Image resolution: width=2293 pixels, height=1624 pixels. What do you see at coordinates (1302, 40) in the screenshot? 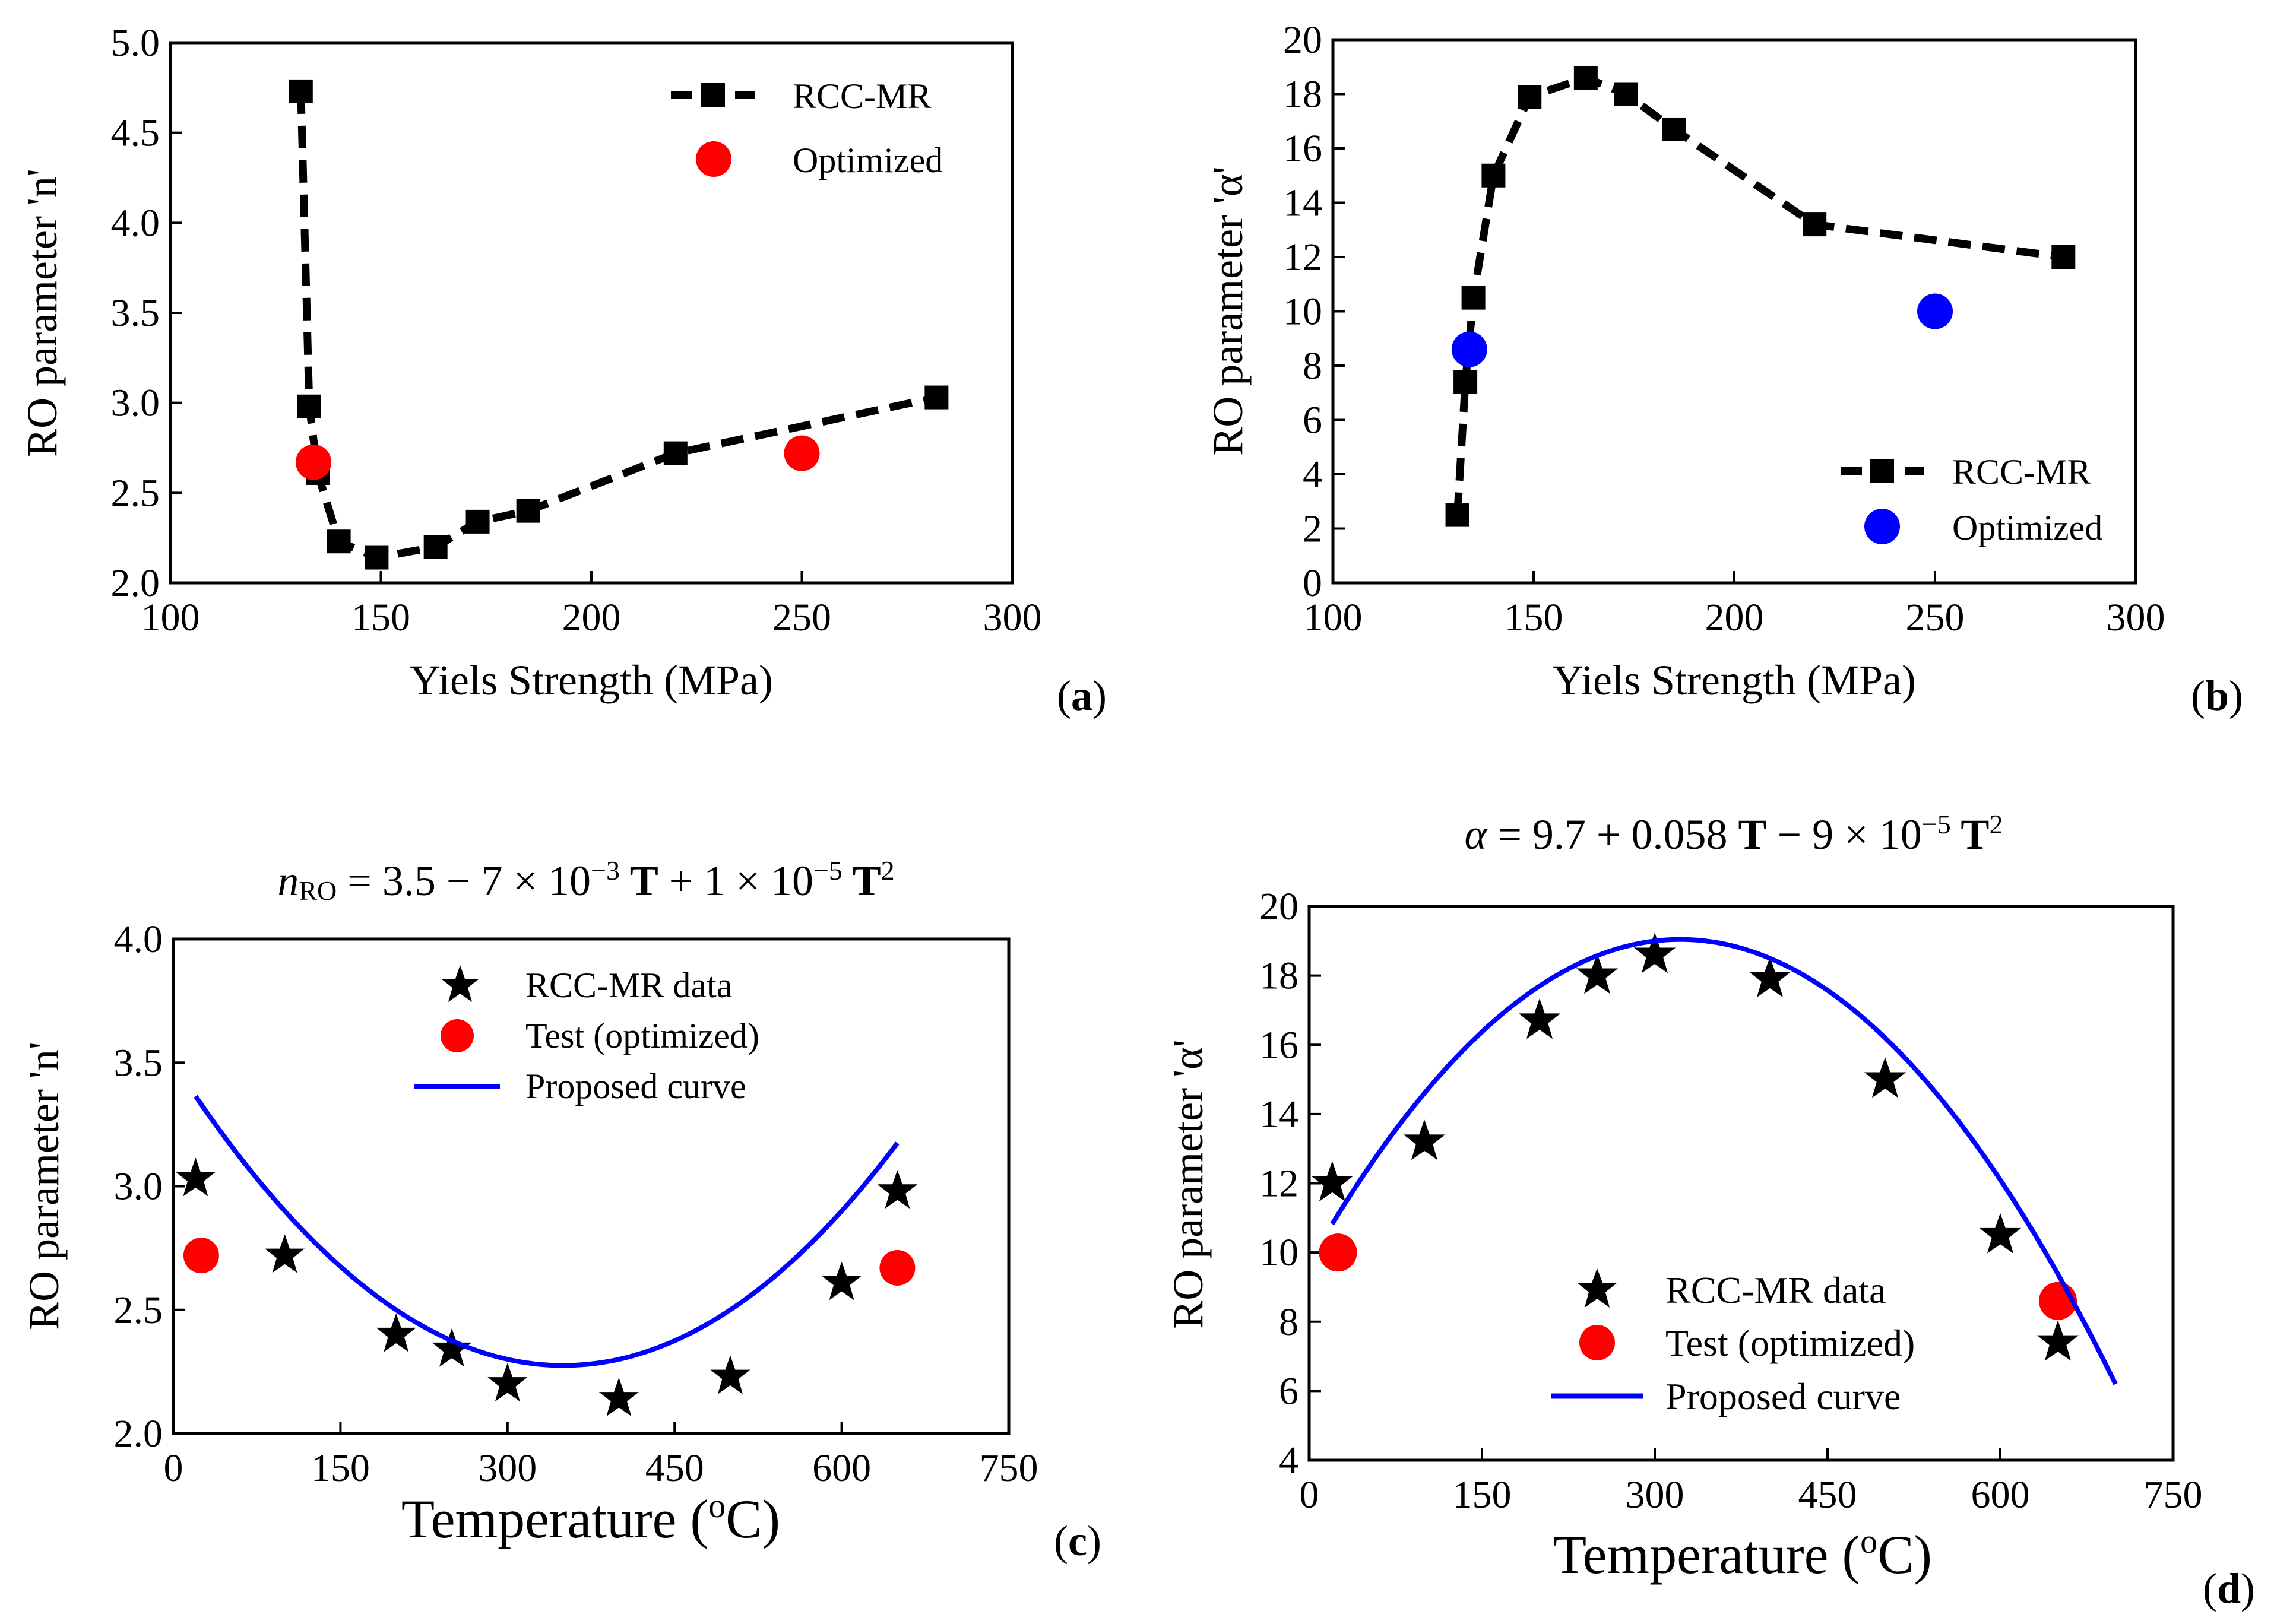
I see `y-tick-label: 20` at bounding box center [1302, 40].